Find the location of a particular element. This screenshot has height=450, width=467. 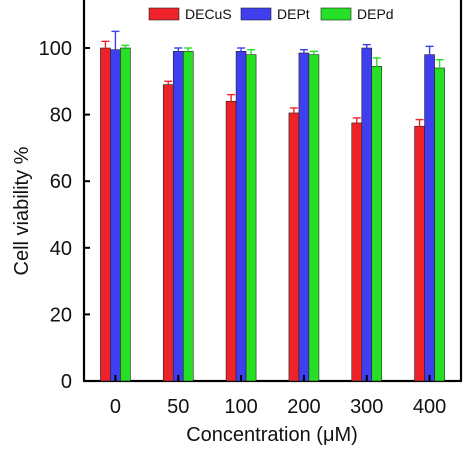

legend: DECuS DEPt DEPd is located at coordinates (271, 14).